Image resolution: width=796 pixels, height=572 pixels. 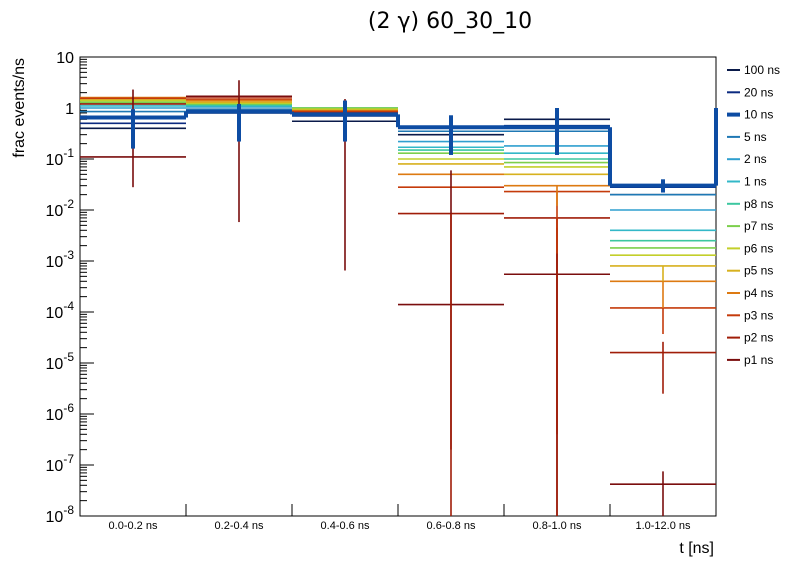 I want to click on y-tick-label: 10⁻⁶, so click(x=60, y=412).